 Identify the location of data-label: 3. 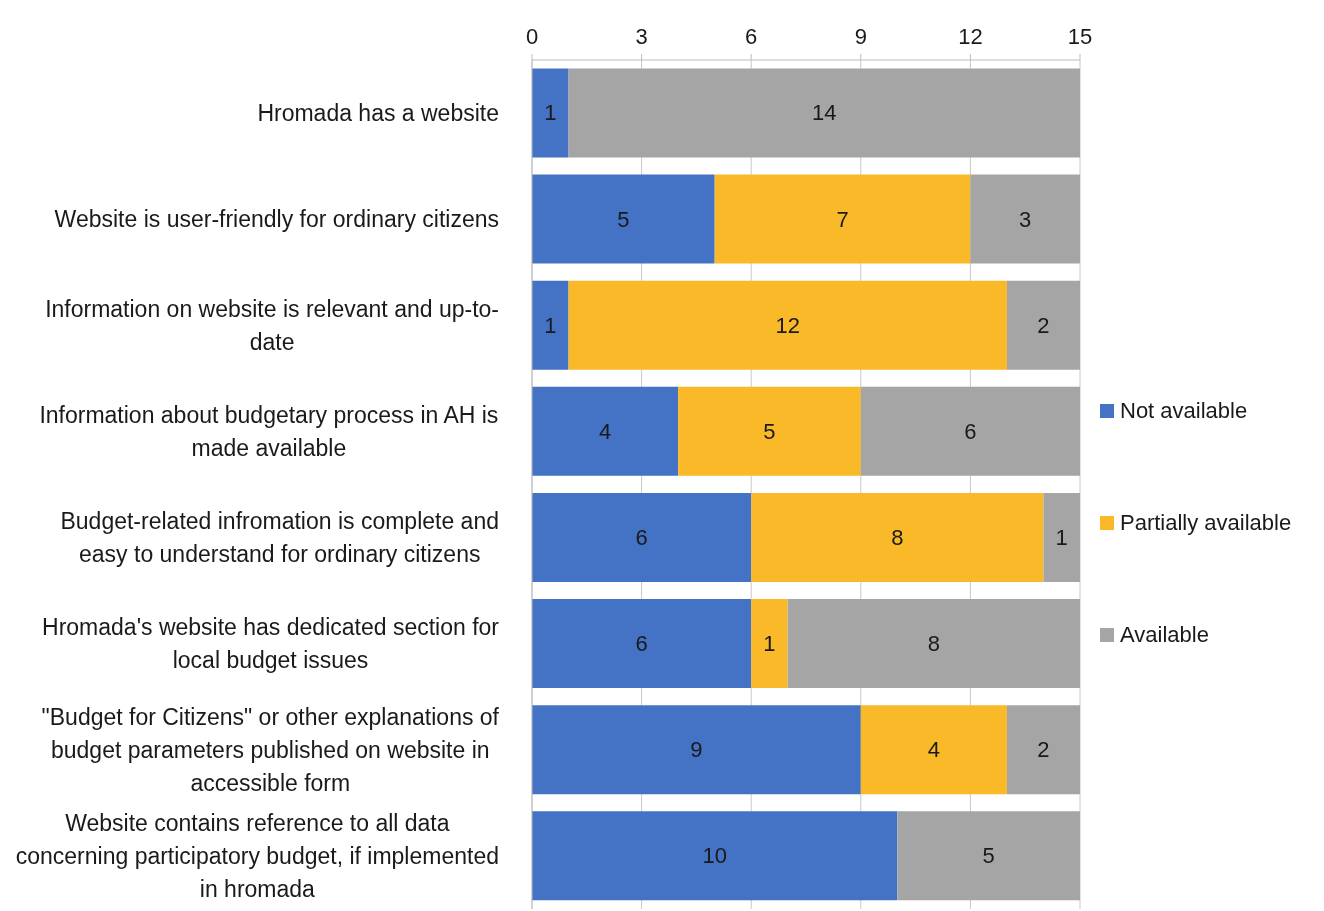
(1025, 219).